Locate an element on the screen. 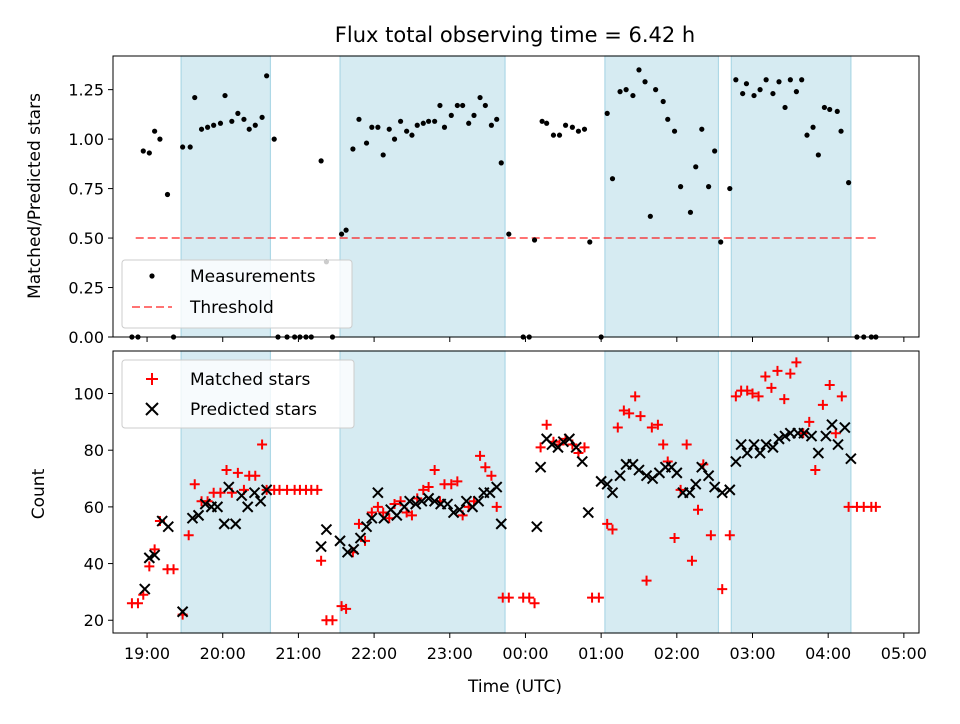  legend-measurements-label: Measurements is located at coordinates (253, 277).